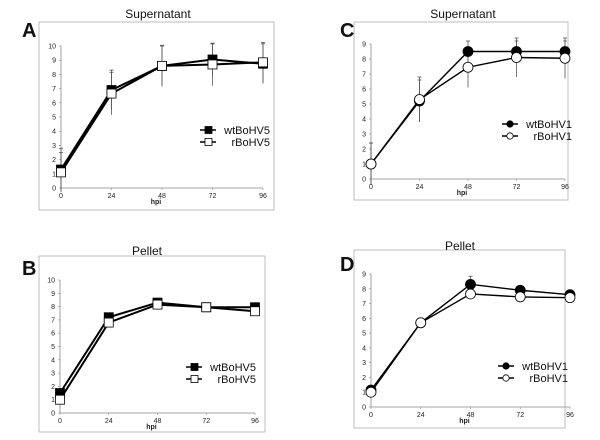  What do you see at coordinates (364, 378) in the screenshot?
I see `y-tick-label: 2` at bounding box center [364, 378].